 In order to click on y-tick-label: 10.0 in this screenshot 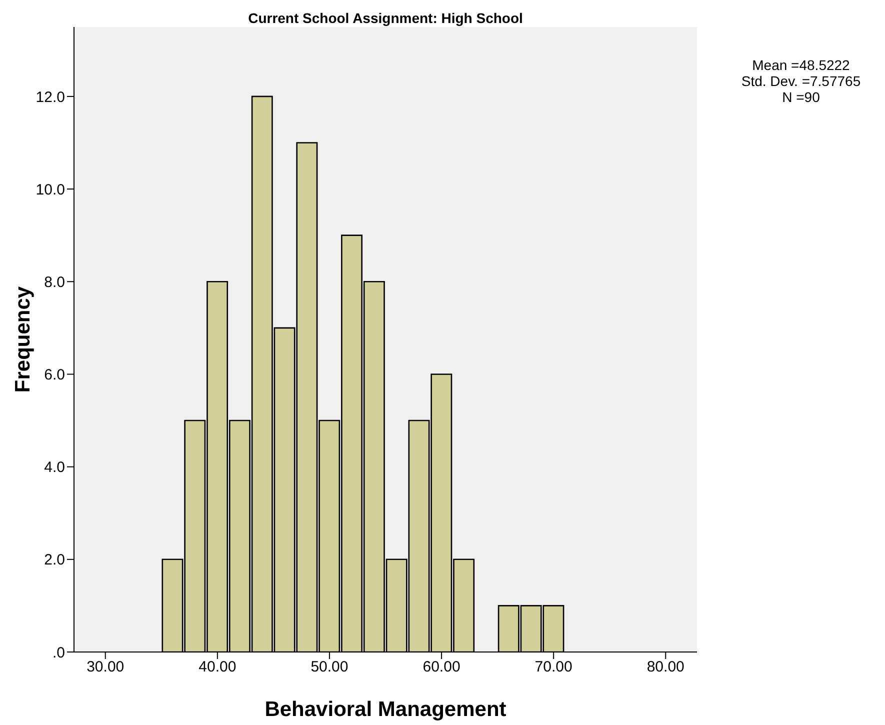, I will do `click(50, 189)`.